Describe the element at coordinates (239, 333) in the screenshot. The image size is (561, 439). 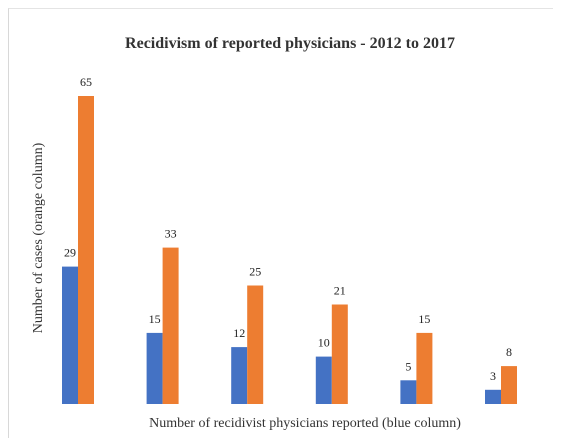
I see `blue-data-label-3: 12` at that location.